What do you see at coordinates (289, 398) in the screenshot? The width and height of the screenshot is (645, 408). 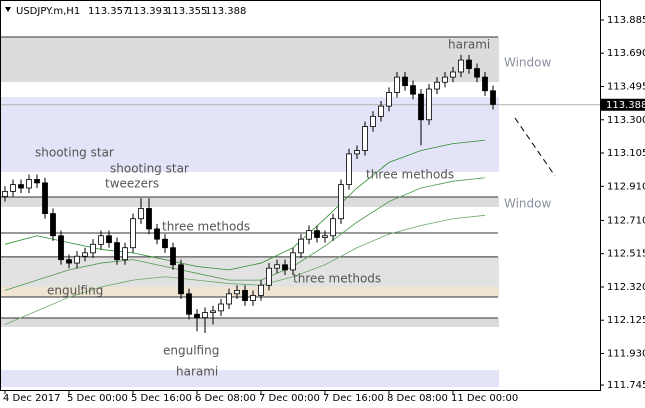 I see `x-tick-label: 7 Dec 00:00` at bounding box center [289, 398].